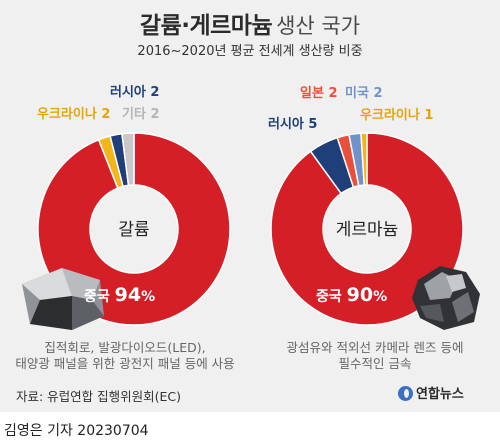  Describe the element at coordinates (125, 347) in the screenshot. I see `gallium-caption-line-1: 집적회로, 발광다이오드(LED),` at that location.